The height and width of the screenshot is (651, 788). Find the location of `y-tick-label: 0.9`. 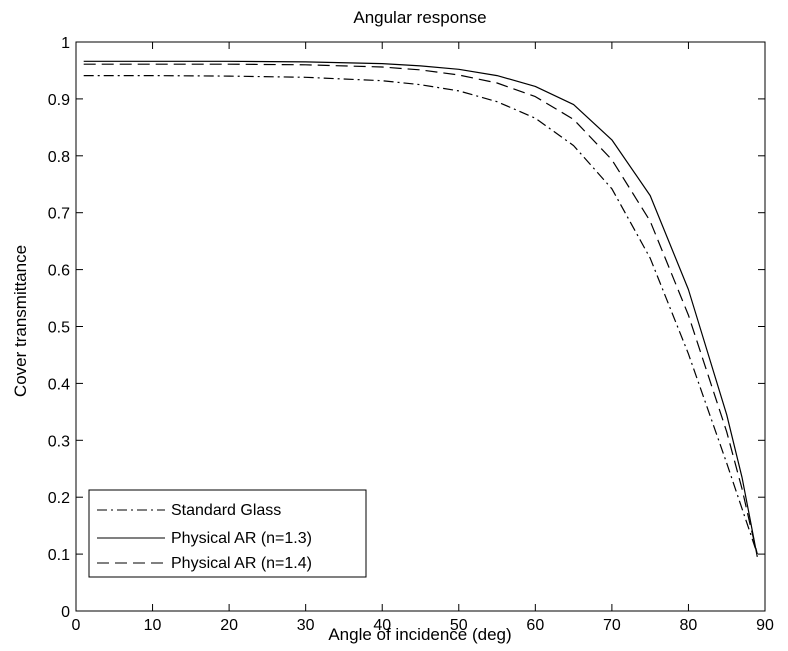

y-tick-label: 0.9 is located at coordinates (59, 100).